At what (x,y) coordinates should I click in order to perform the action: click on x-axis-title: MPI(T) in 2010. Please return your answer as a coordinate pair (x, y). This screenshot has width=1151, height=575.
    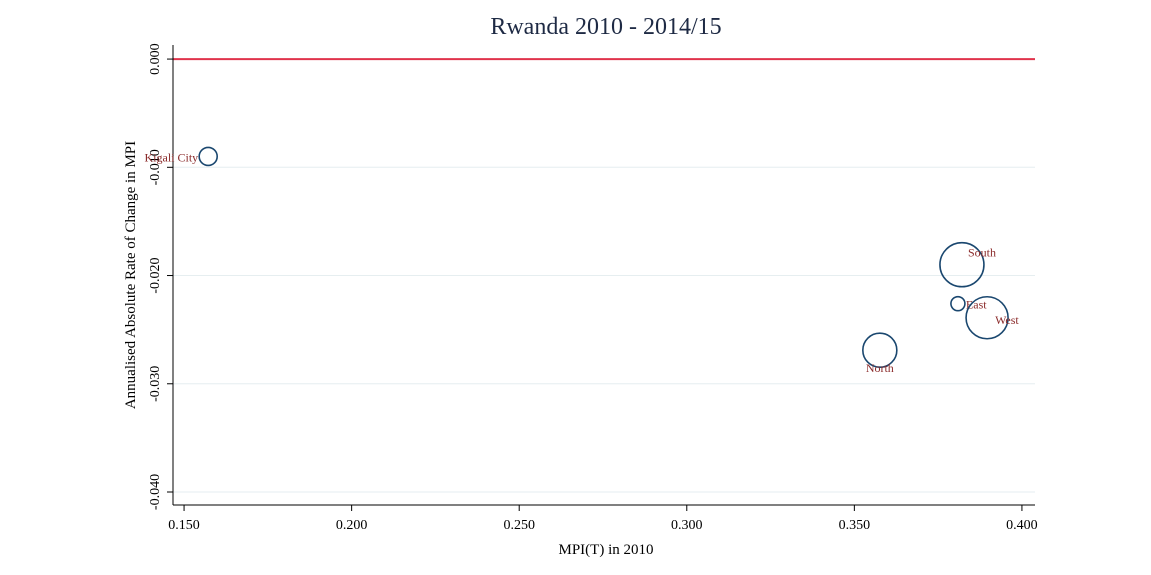
    Looking at the image, I should click on (606, 550).